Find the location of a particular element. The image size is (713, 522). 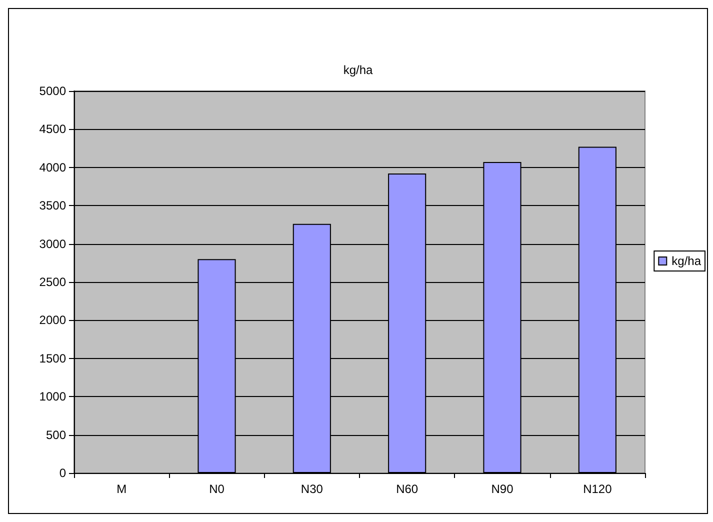

y-tick-label: 4500 is located at coordinates (52, 129).